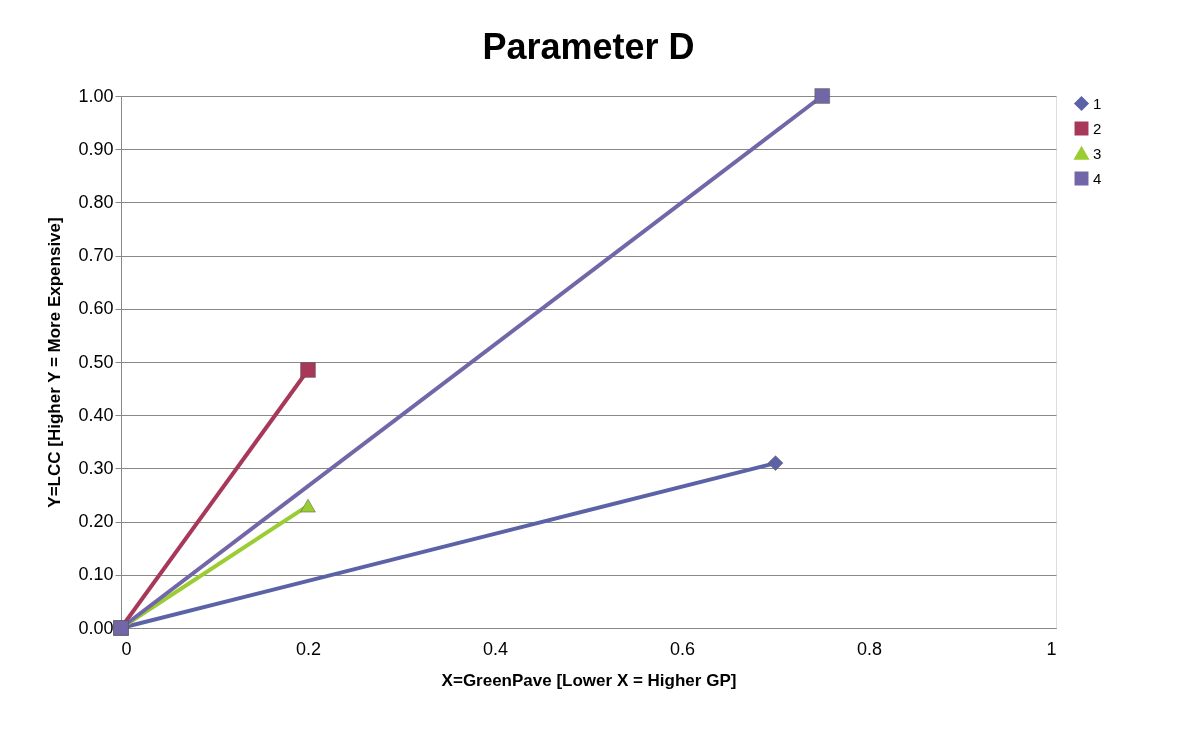 The image size is (1201, 749). What do you see at coordinates (1097, 103) in the screenshot?
I see `legend-label: 1` at bounding box center [1097, 103].